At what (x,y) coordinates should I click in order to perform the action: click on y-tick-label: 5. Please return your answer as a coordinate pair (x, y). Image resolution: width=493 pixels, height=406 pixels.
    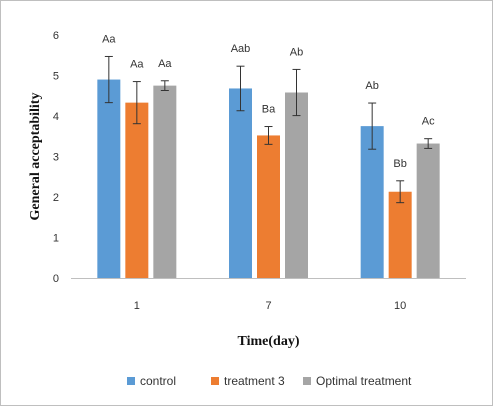
    Looking at the image, I should click on (56, 77).